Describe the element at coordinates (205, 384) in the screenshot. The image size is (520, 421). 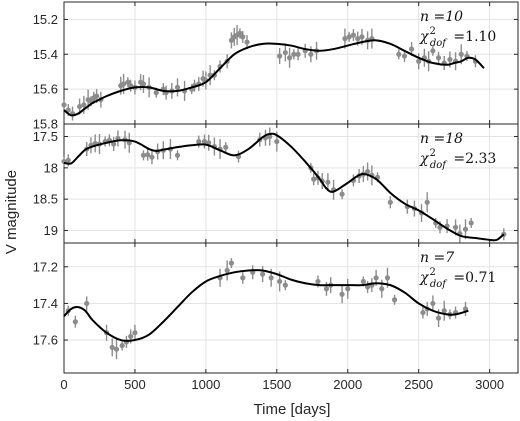
I see `x-tick-label: 1000` at that location.